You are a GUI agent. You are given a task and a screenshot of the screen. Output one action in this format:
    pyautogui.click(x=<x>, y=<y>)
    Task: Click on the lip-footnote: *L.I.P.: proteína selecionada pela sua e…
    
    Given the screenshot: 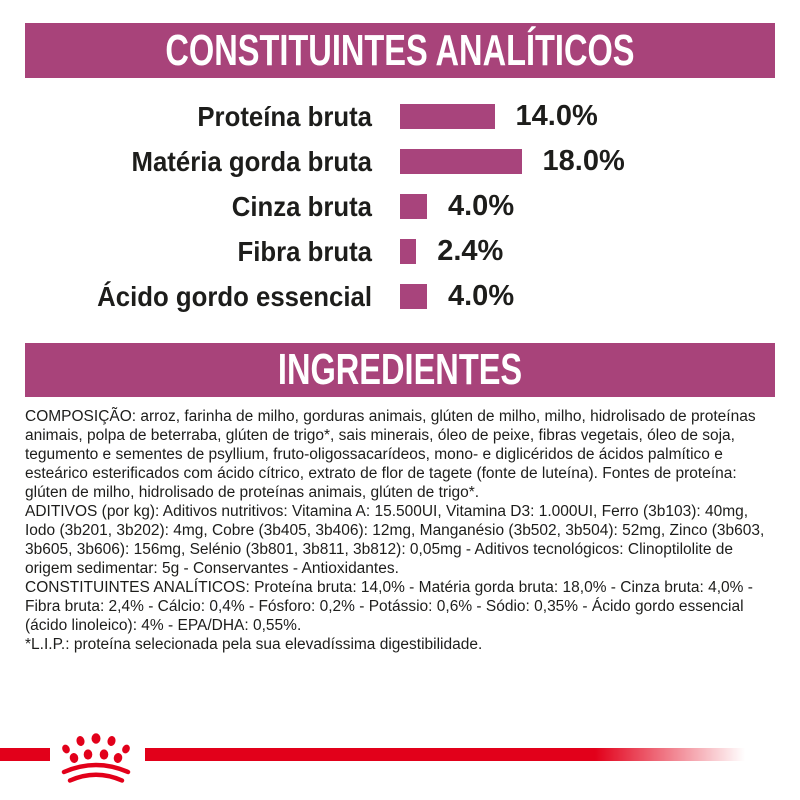 What is the action you would take?
    pyautogui.click(x=254, y=644)
    